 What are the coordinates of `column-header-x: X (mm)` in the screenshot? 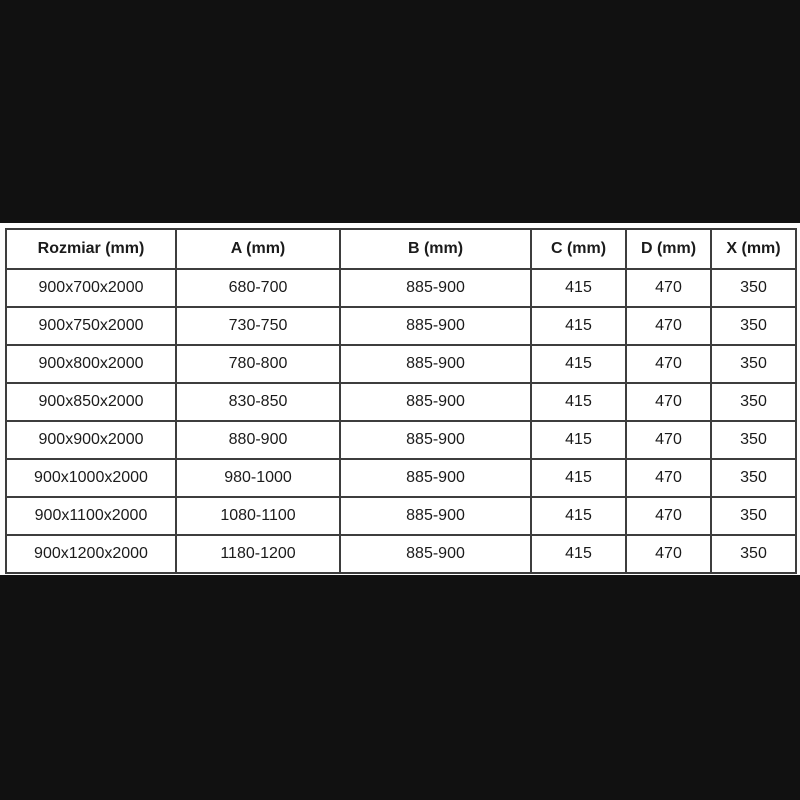 It's located at (753, 249).